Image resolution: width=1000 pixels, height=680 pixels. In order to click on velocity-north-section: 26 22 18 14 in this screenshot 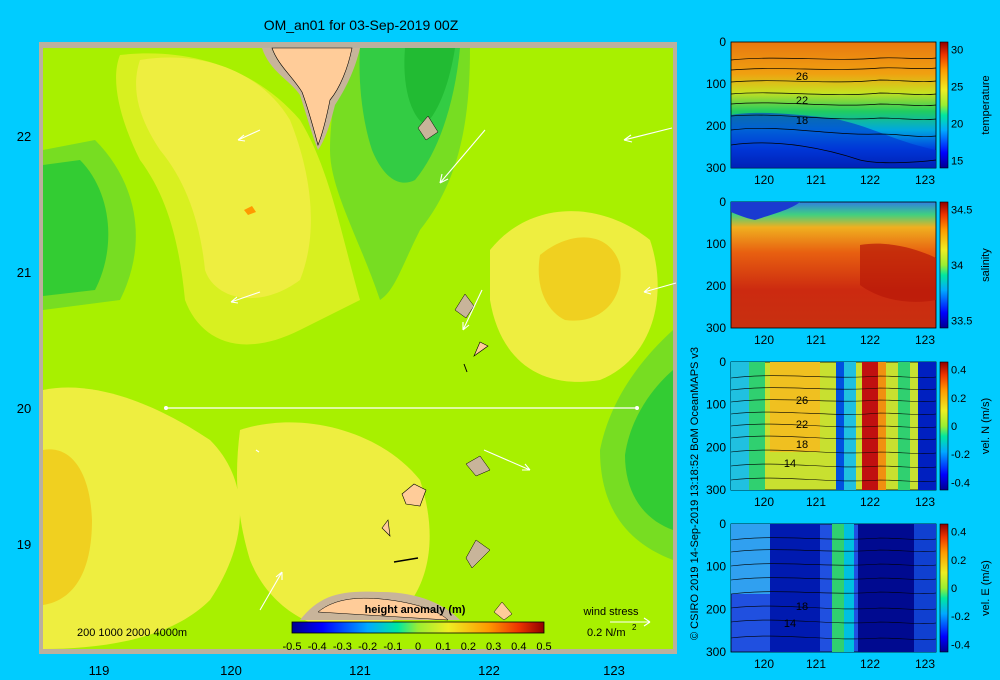, I will do `click(833, 426)`.